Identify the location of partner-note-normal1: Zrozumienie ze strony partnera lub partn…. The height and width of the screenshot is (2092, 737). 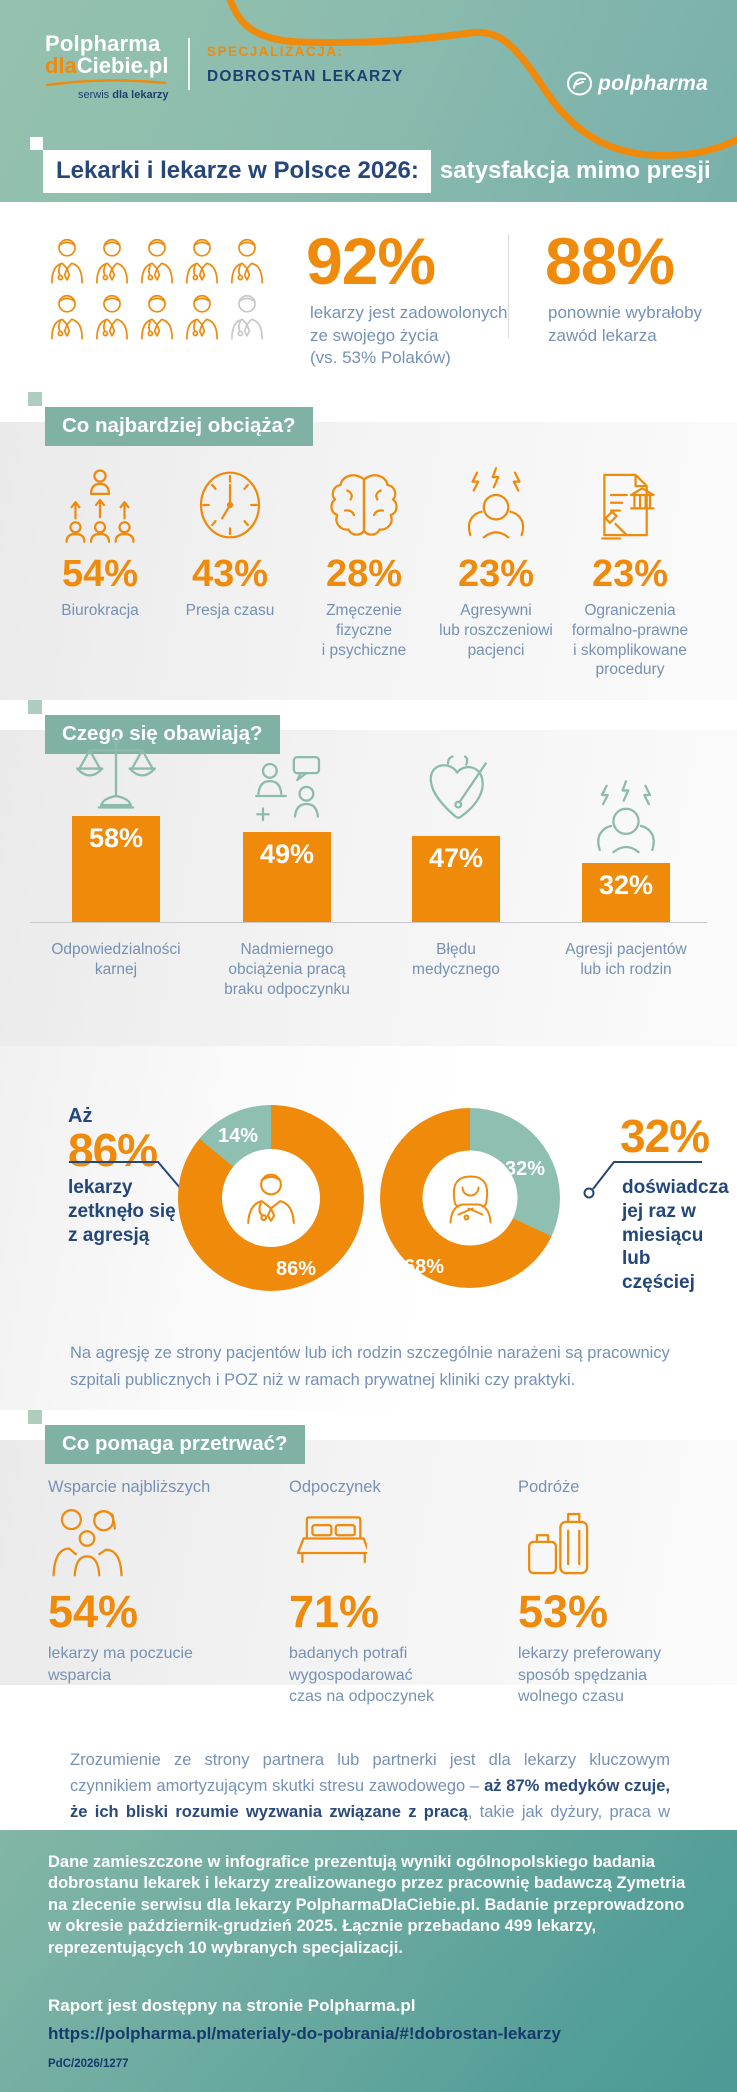
(370, 1772).